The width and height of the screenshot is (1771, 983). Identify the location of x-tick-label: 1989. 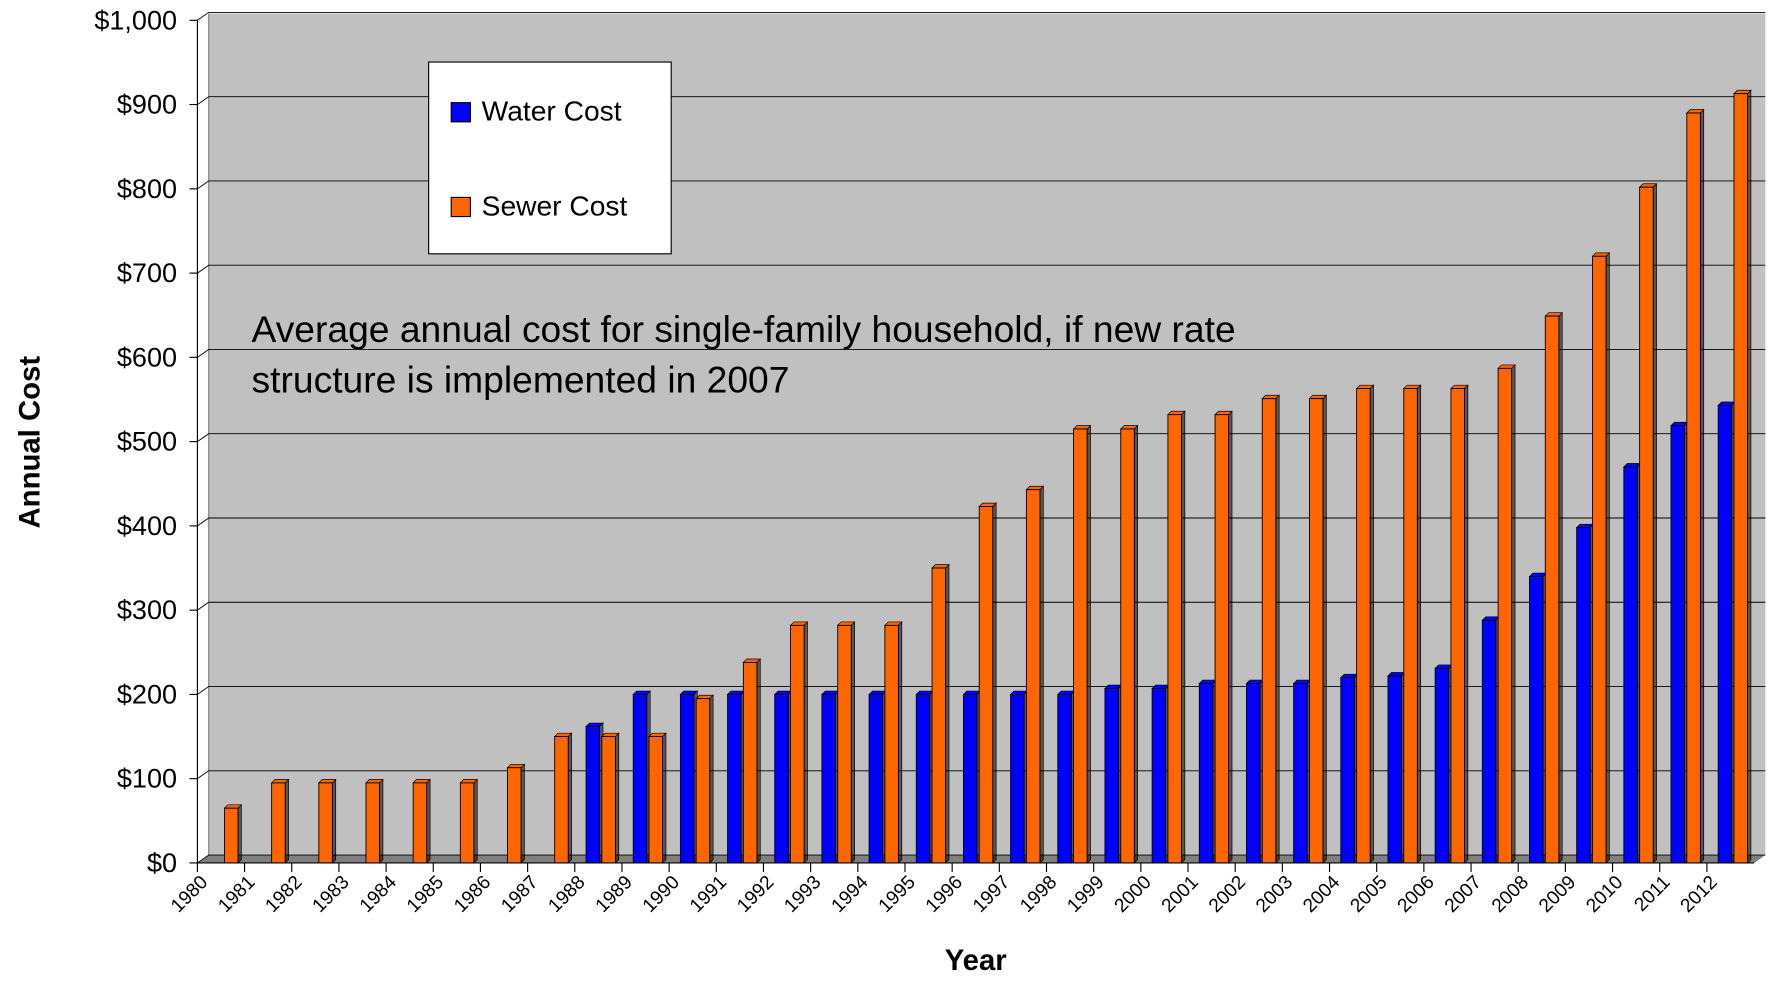
(614, 894).